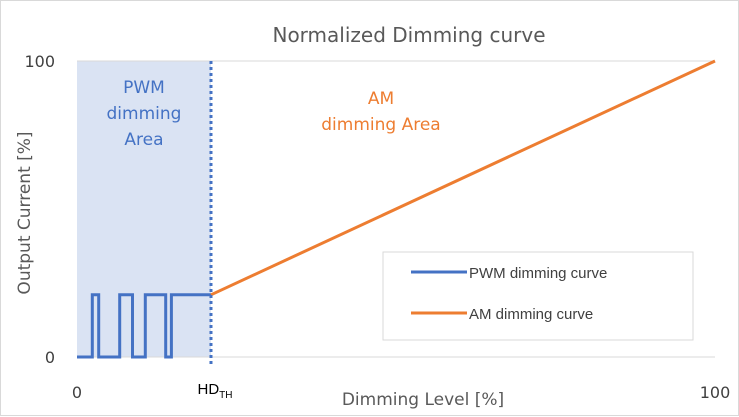 The height and width of the screenshot is (417, 739). I want to click on legend-label-pwm: PWM dimming curve, so click(538, 273).